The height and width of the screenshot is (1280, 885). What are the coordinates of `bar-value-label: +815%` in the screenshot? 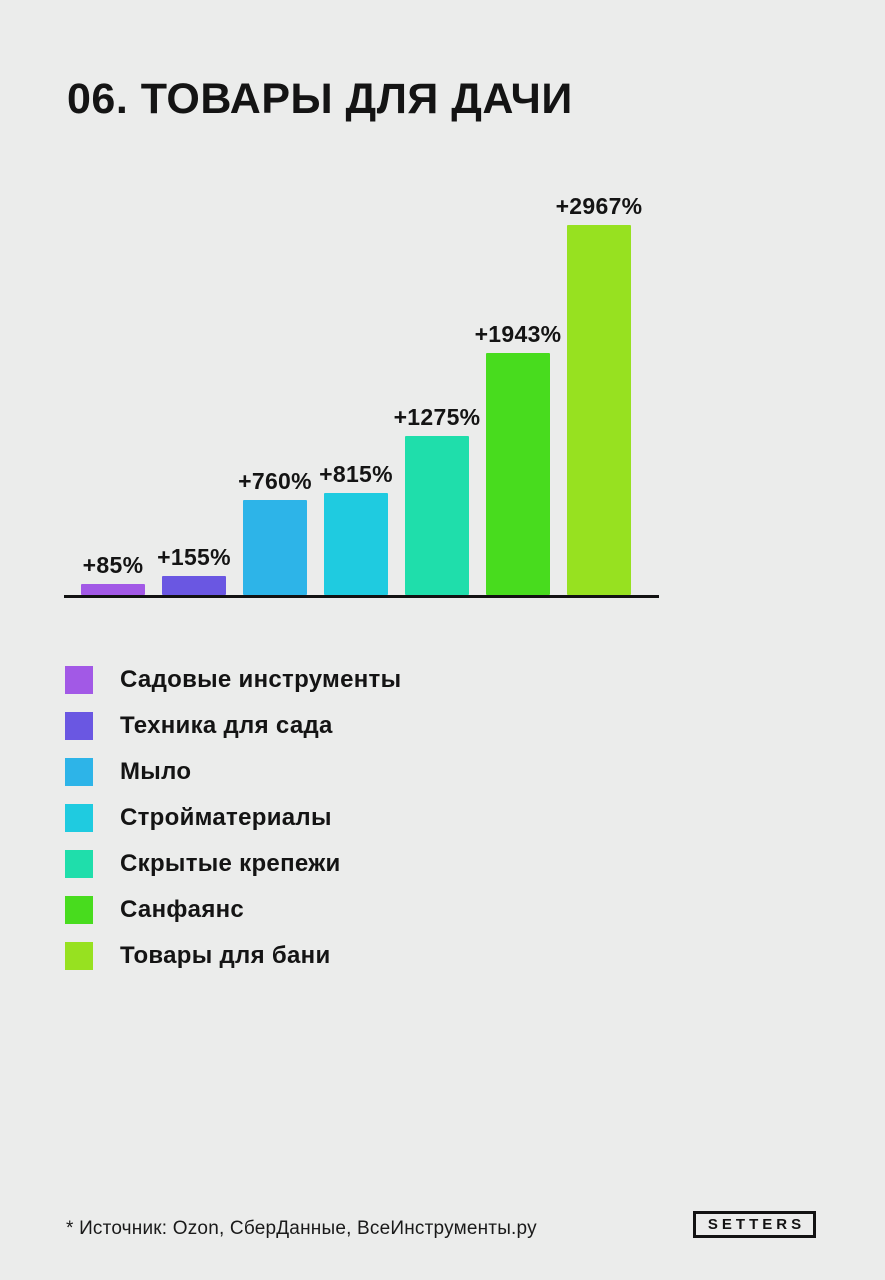 It's located at (356, 474).